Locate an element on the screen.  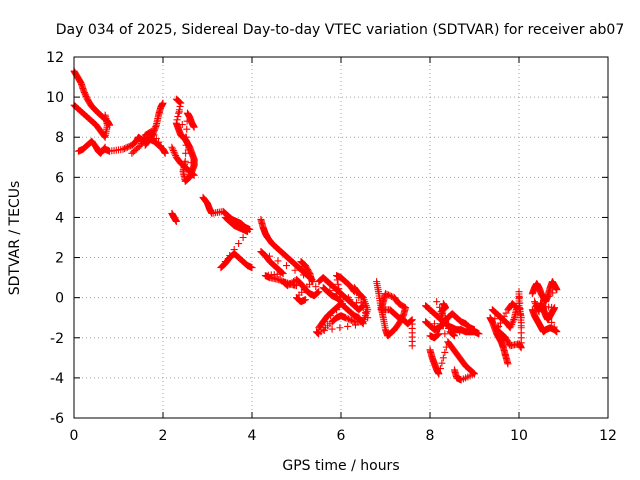
x-tick-label: 12 is located at coordinates (608, 436).